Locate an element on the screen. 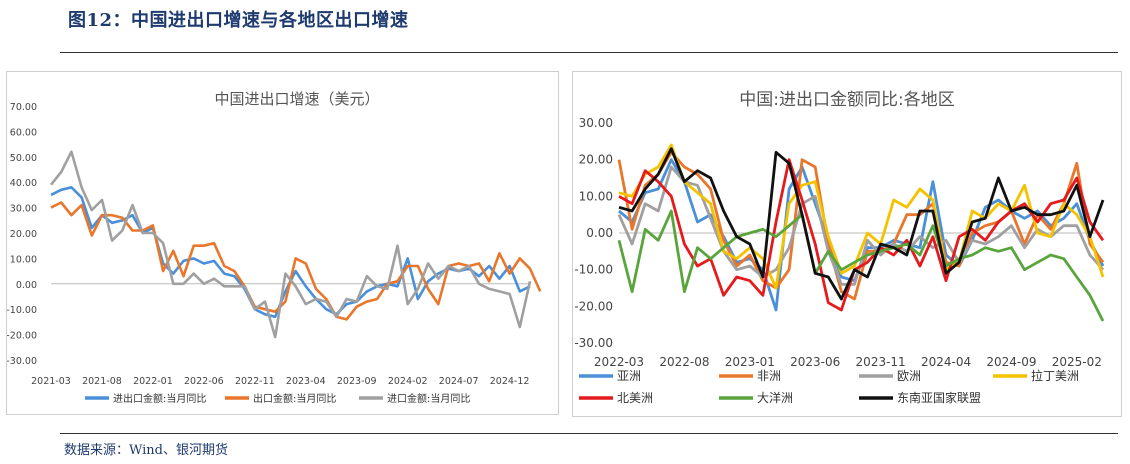 This screenshot has height=464, width=1130. legend-label: 出口金额:当月同比 is located at coordinates (294, 398).